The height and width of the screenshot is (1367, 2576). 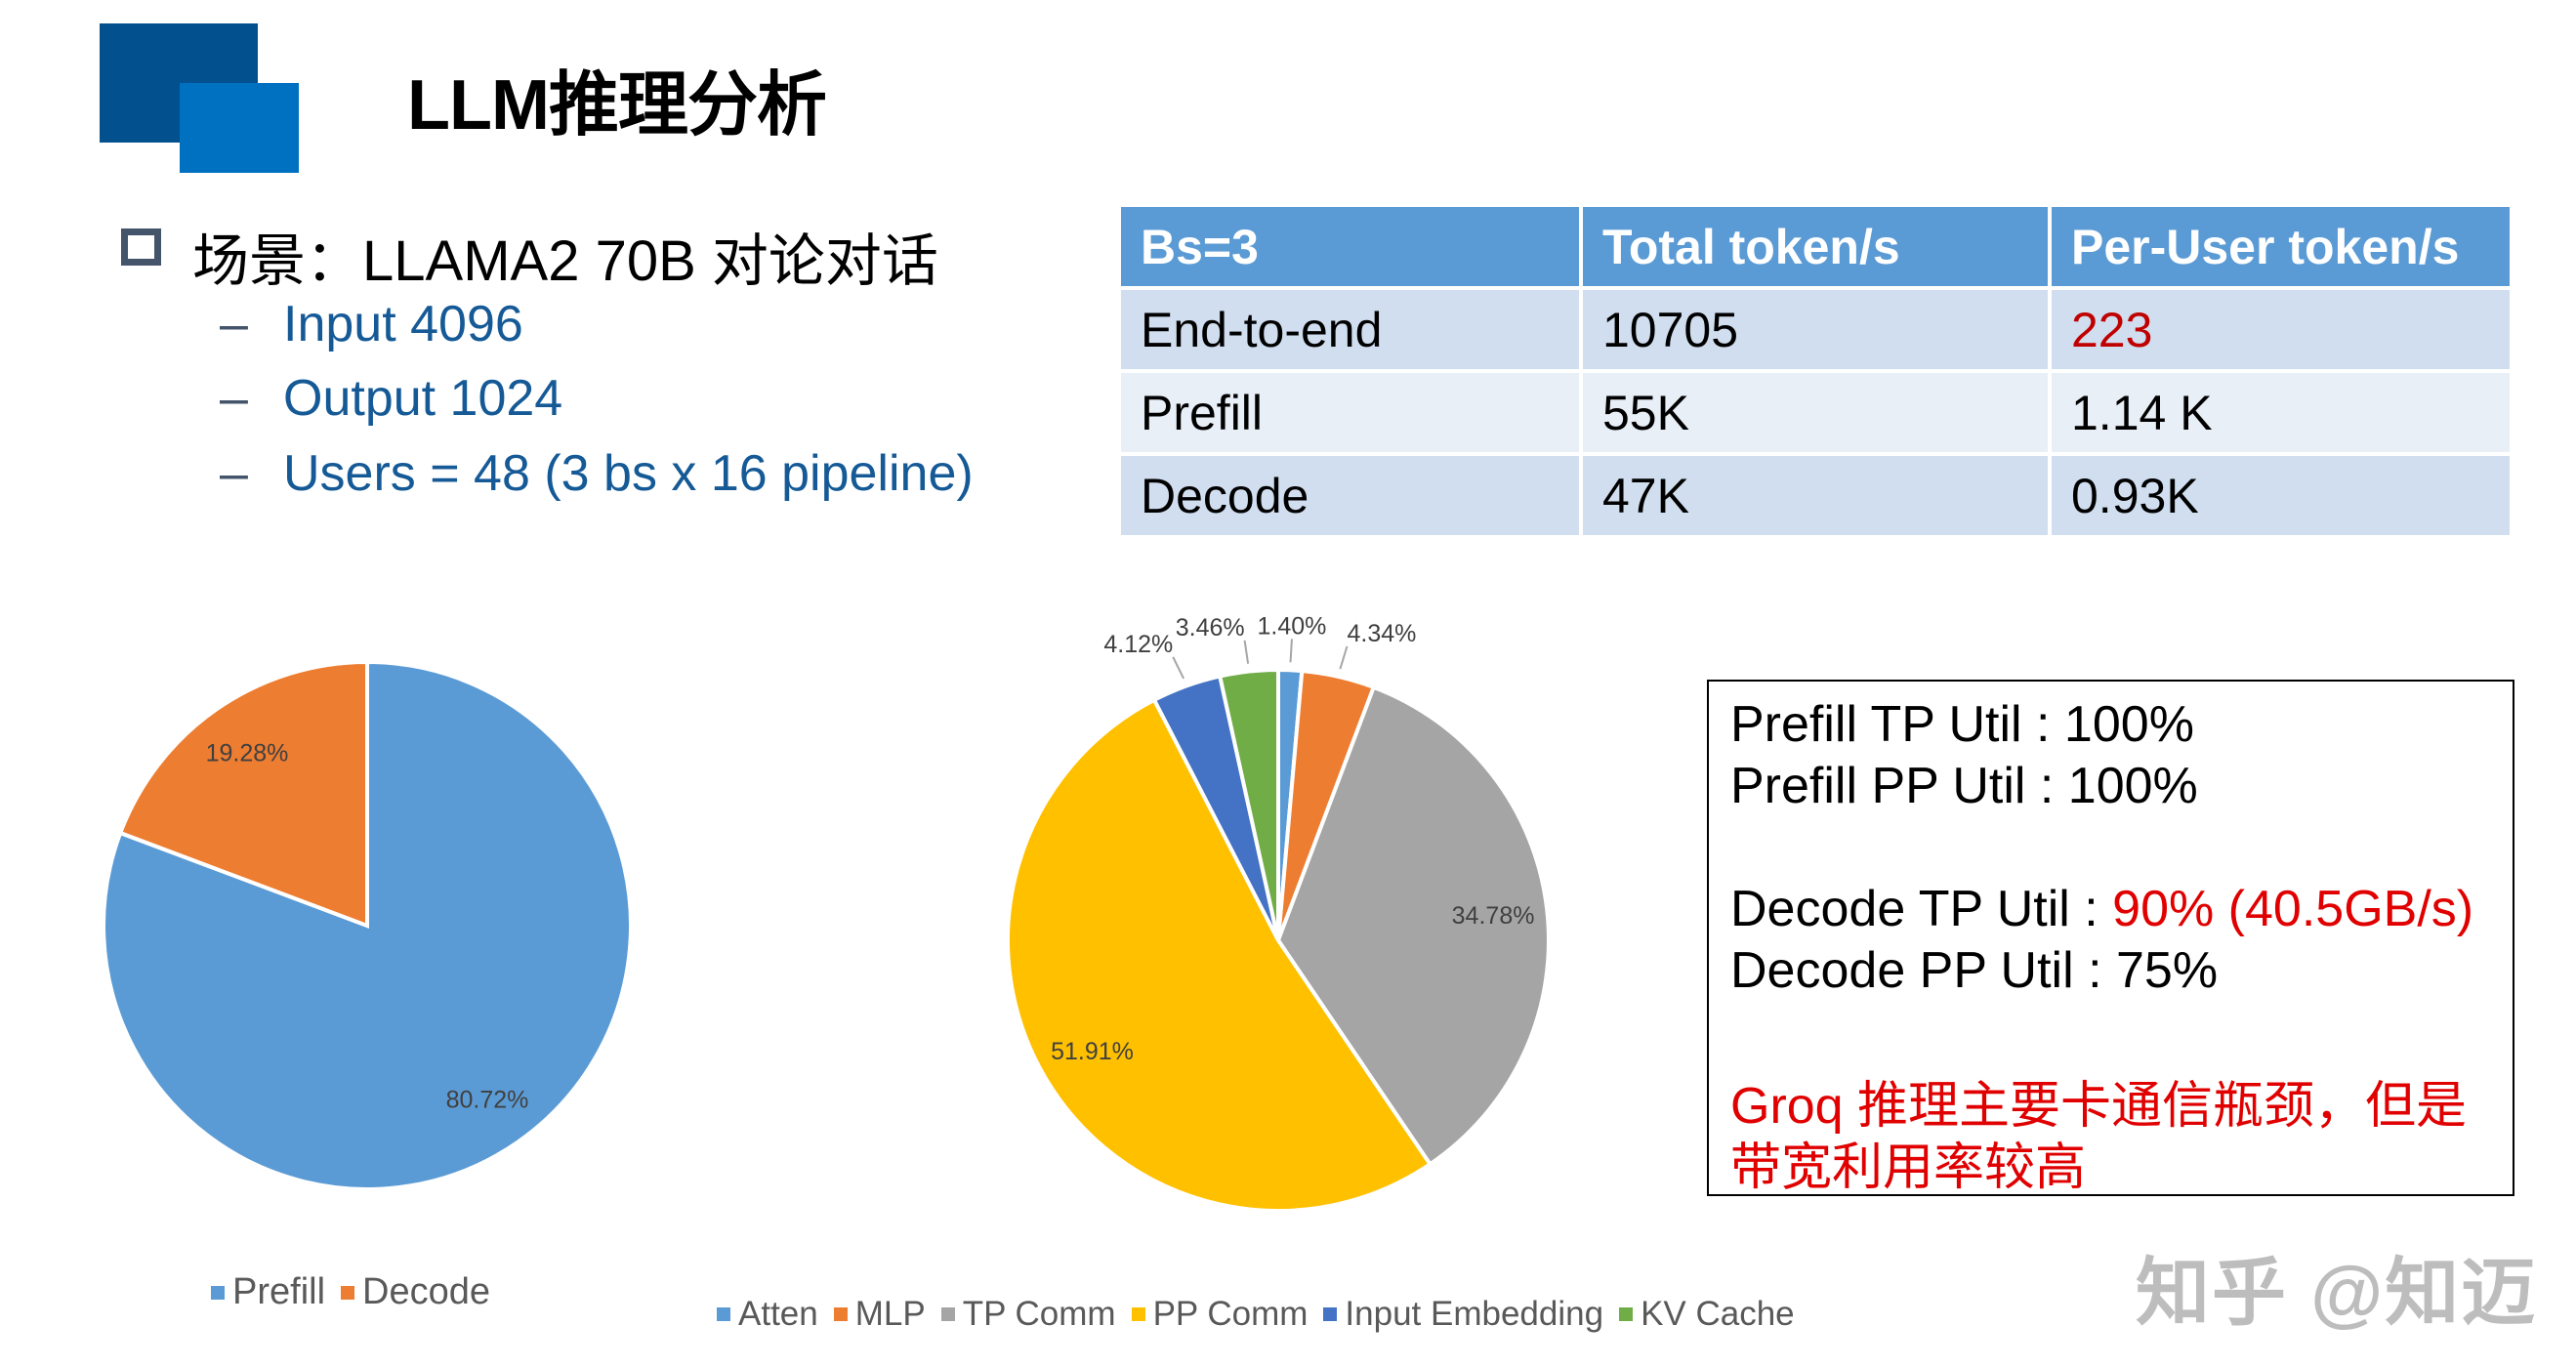 I want to click on decode-tp-value: 90% (40.5GB/s), so click(x=2293, y=909).